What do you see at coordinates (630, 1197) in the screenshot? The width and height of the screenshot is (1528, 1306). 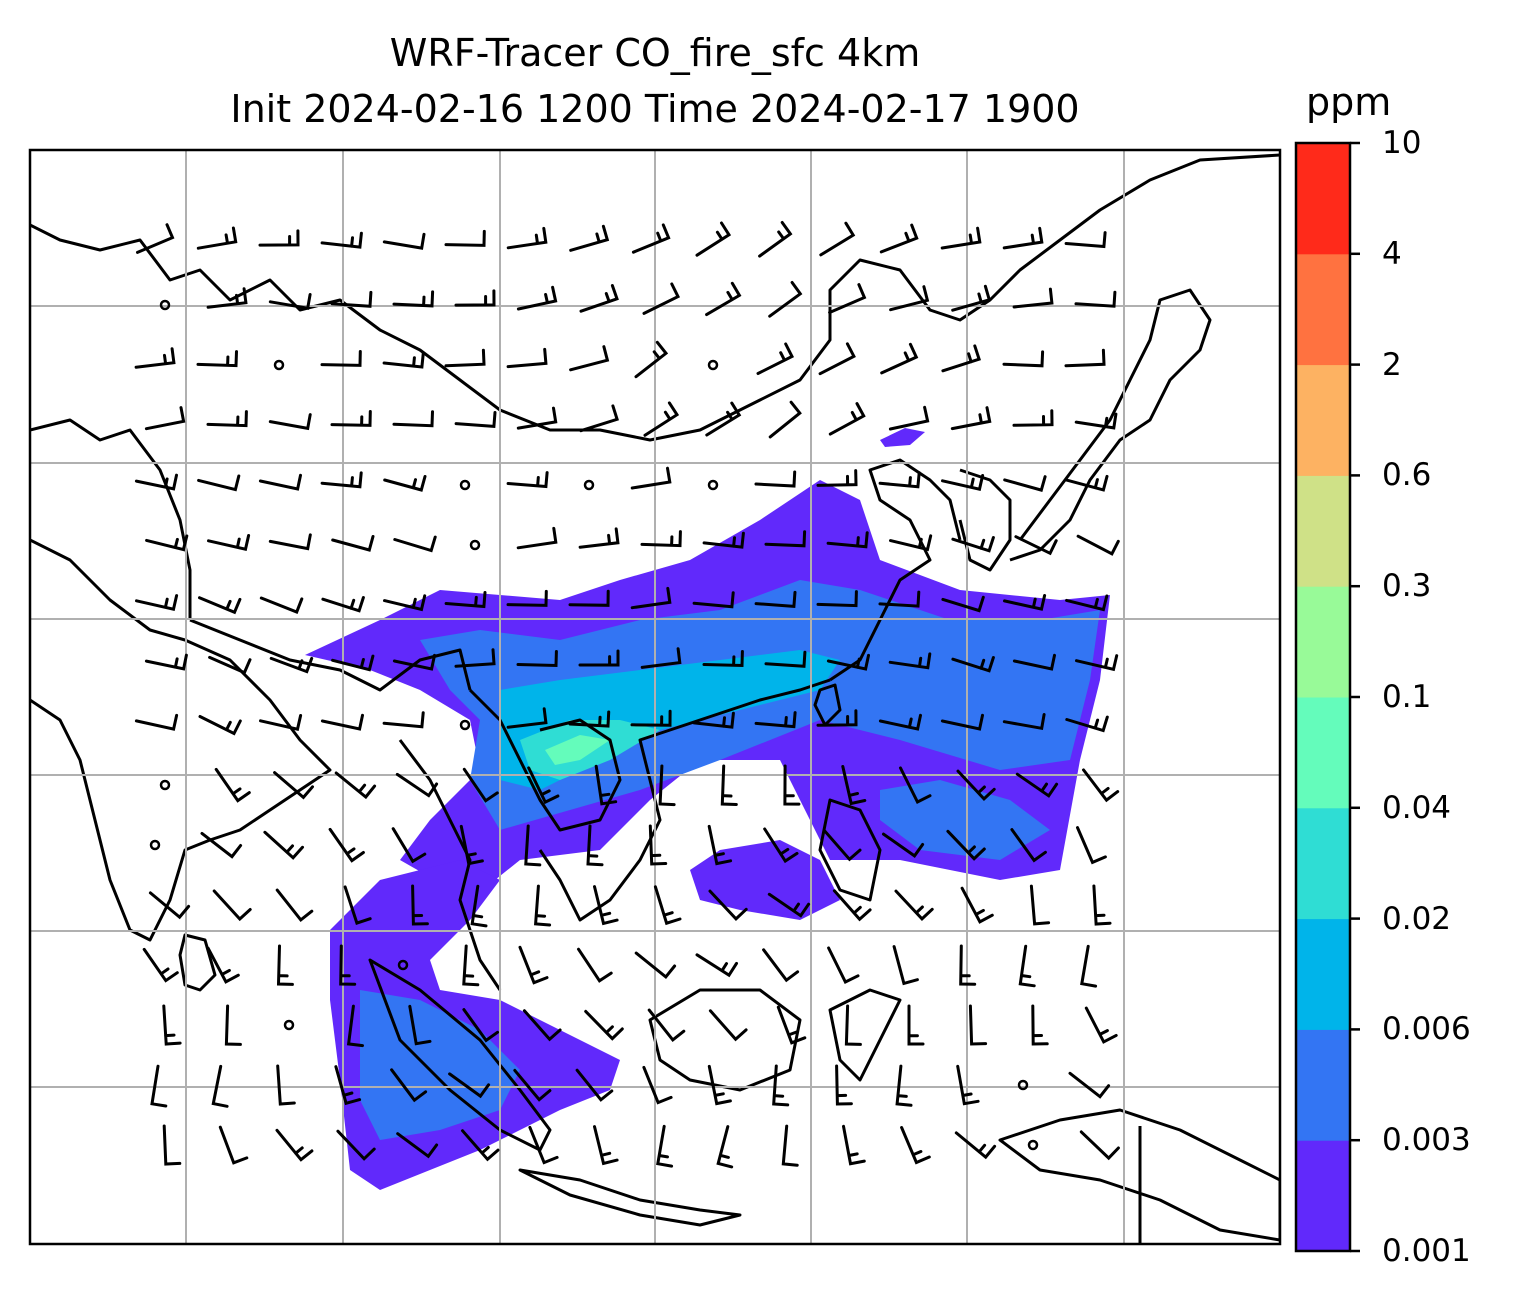 I see `java` at bounding box center [630, 1197].